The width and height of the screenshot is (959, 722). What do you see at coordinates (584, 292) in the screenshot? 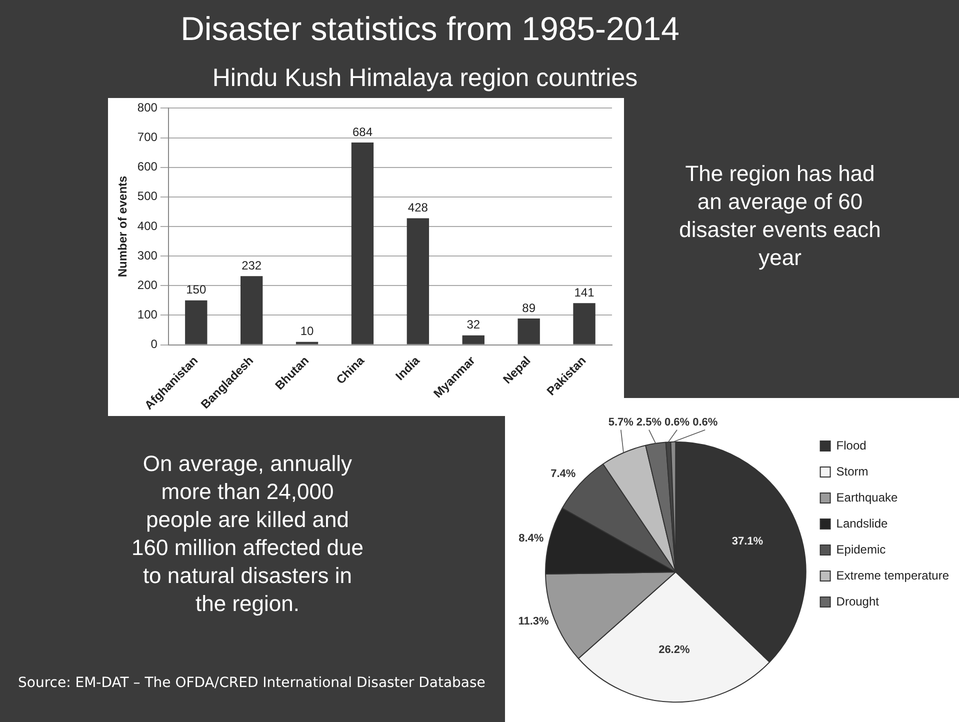
I see `data-label: 141` at bounding box center [584, 292].